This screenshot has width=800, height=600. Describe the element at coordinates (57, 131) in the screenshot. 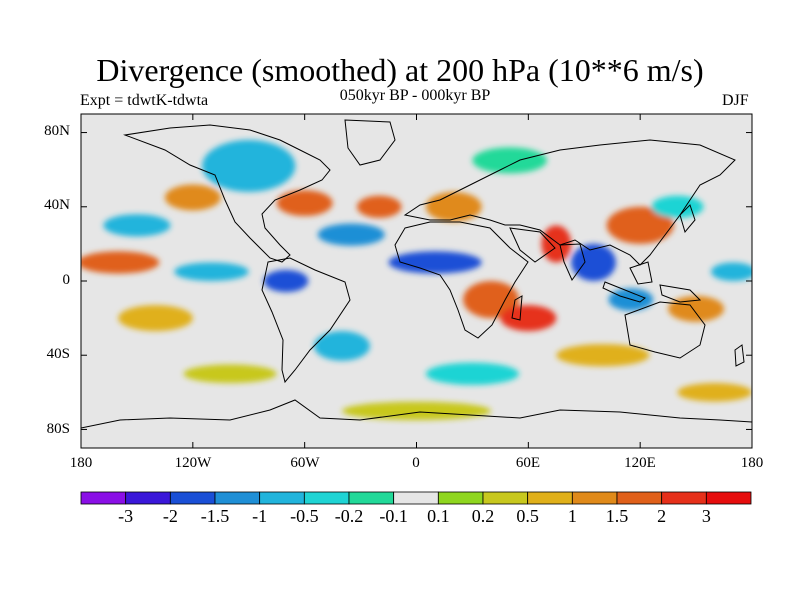

I see `lat-label: 80N` at that location.